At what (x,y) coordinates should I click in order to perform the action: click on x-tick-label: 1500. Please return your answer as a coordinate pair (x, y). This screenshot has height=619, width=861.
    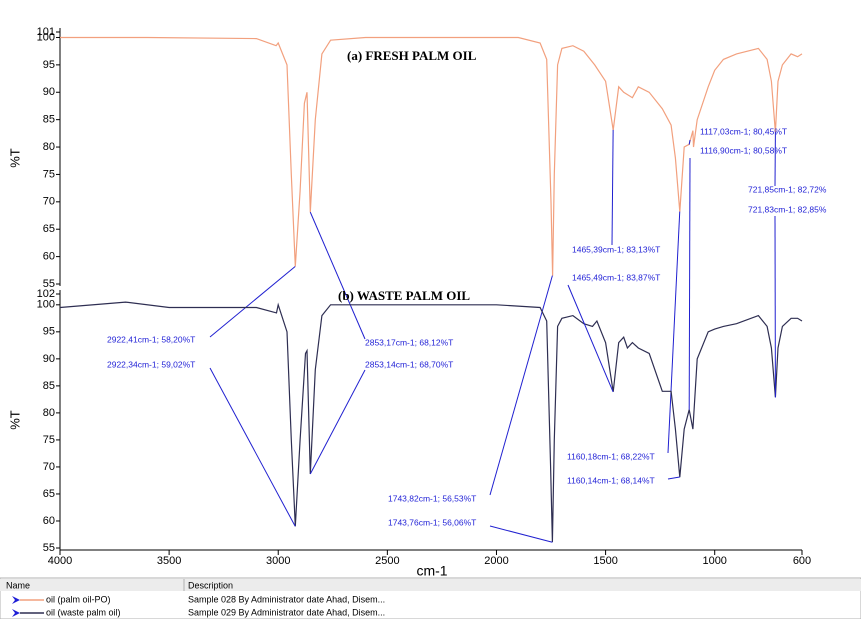
    Looking at the image, I should click on (605, 561).